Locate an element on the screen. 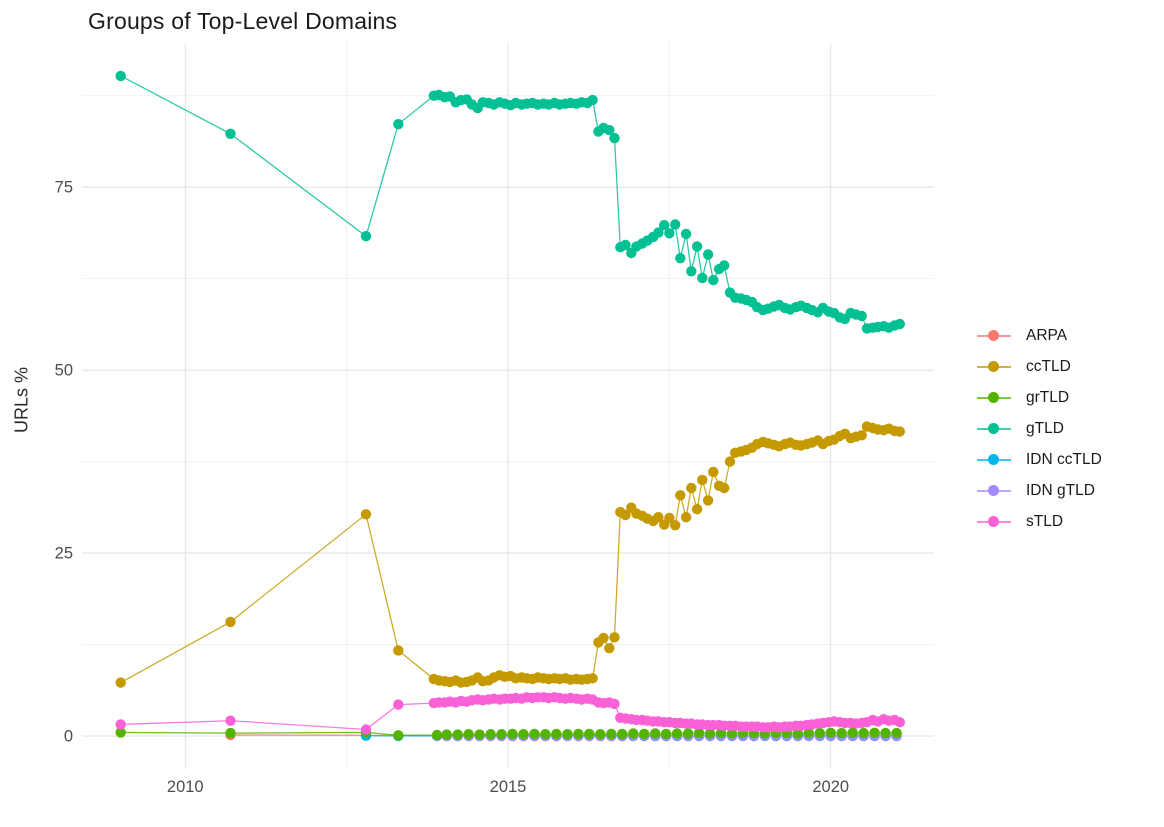  legend-item-stld: sTLD is located at coordinates (1039, 521).